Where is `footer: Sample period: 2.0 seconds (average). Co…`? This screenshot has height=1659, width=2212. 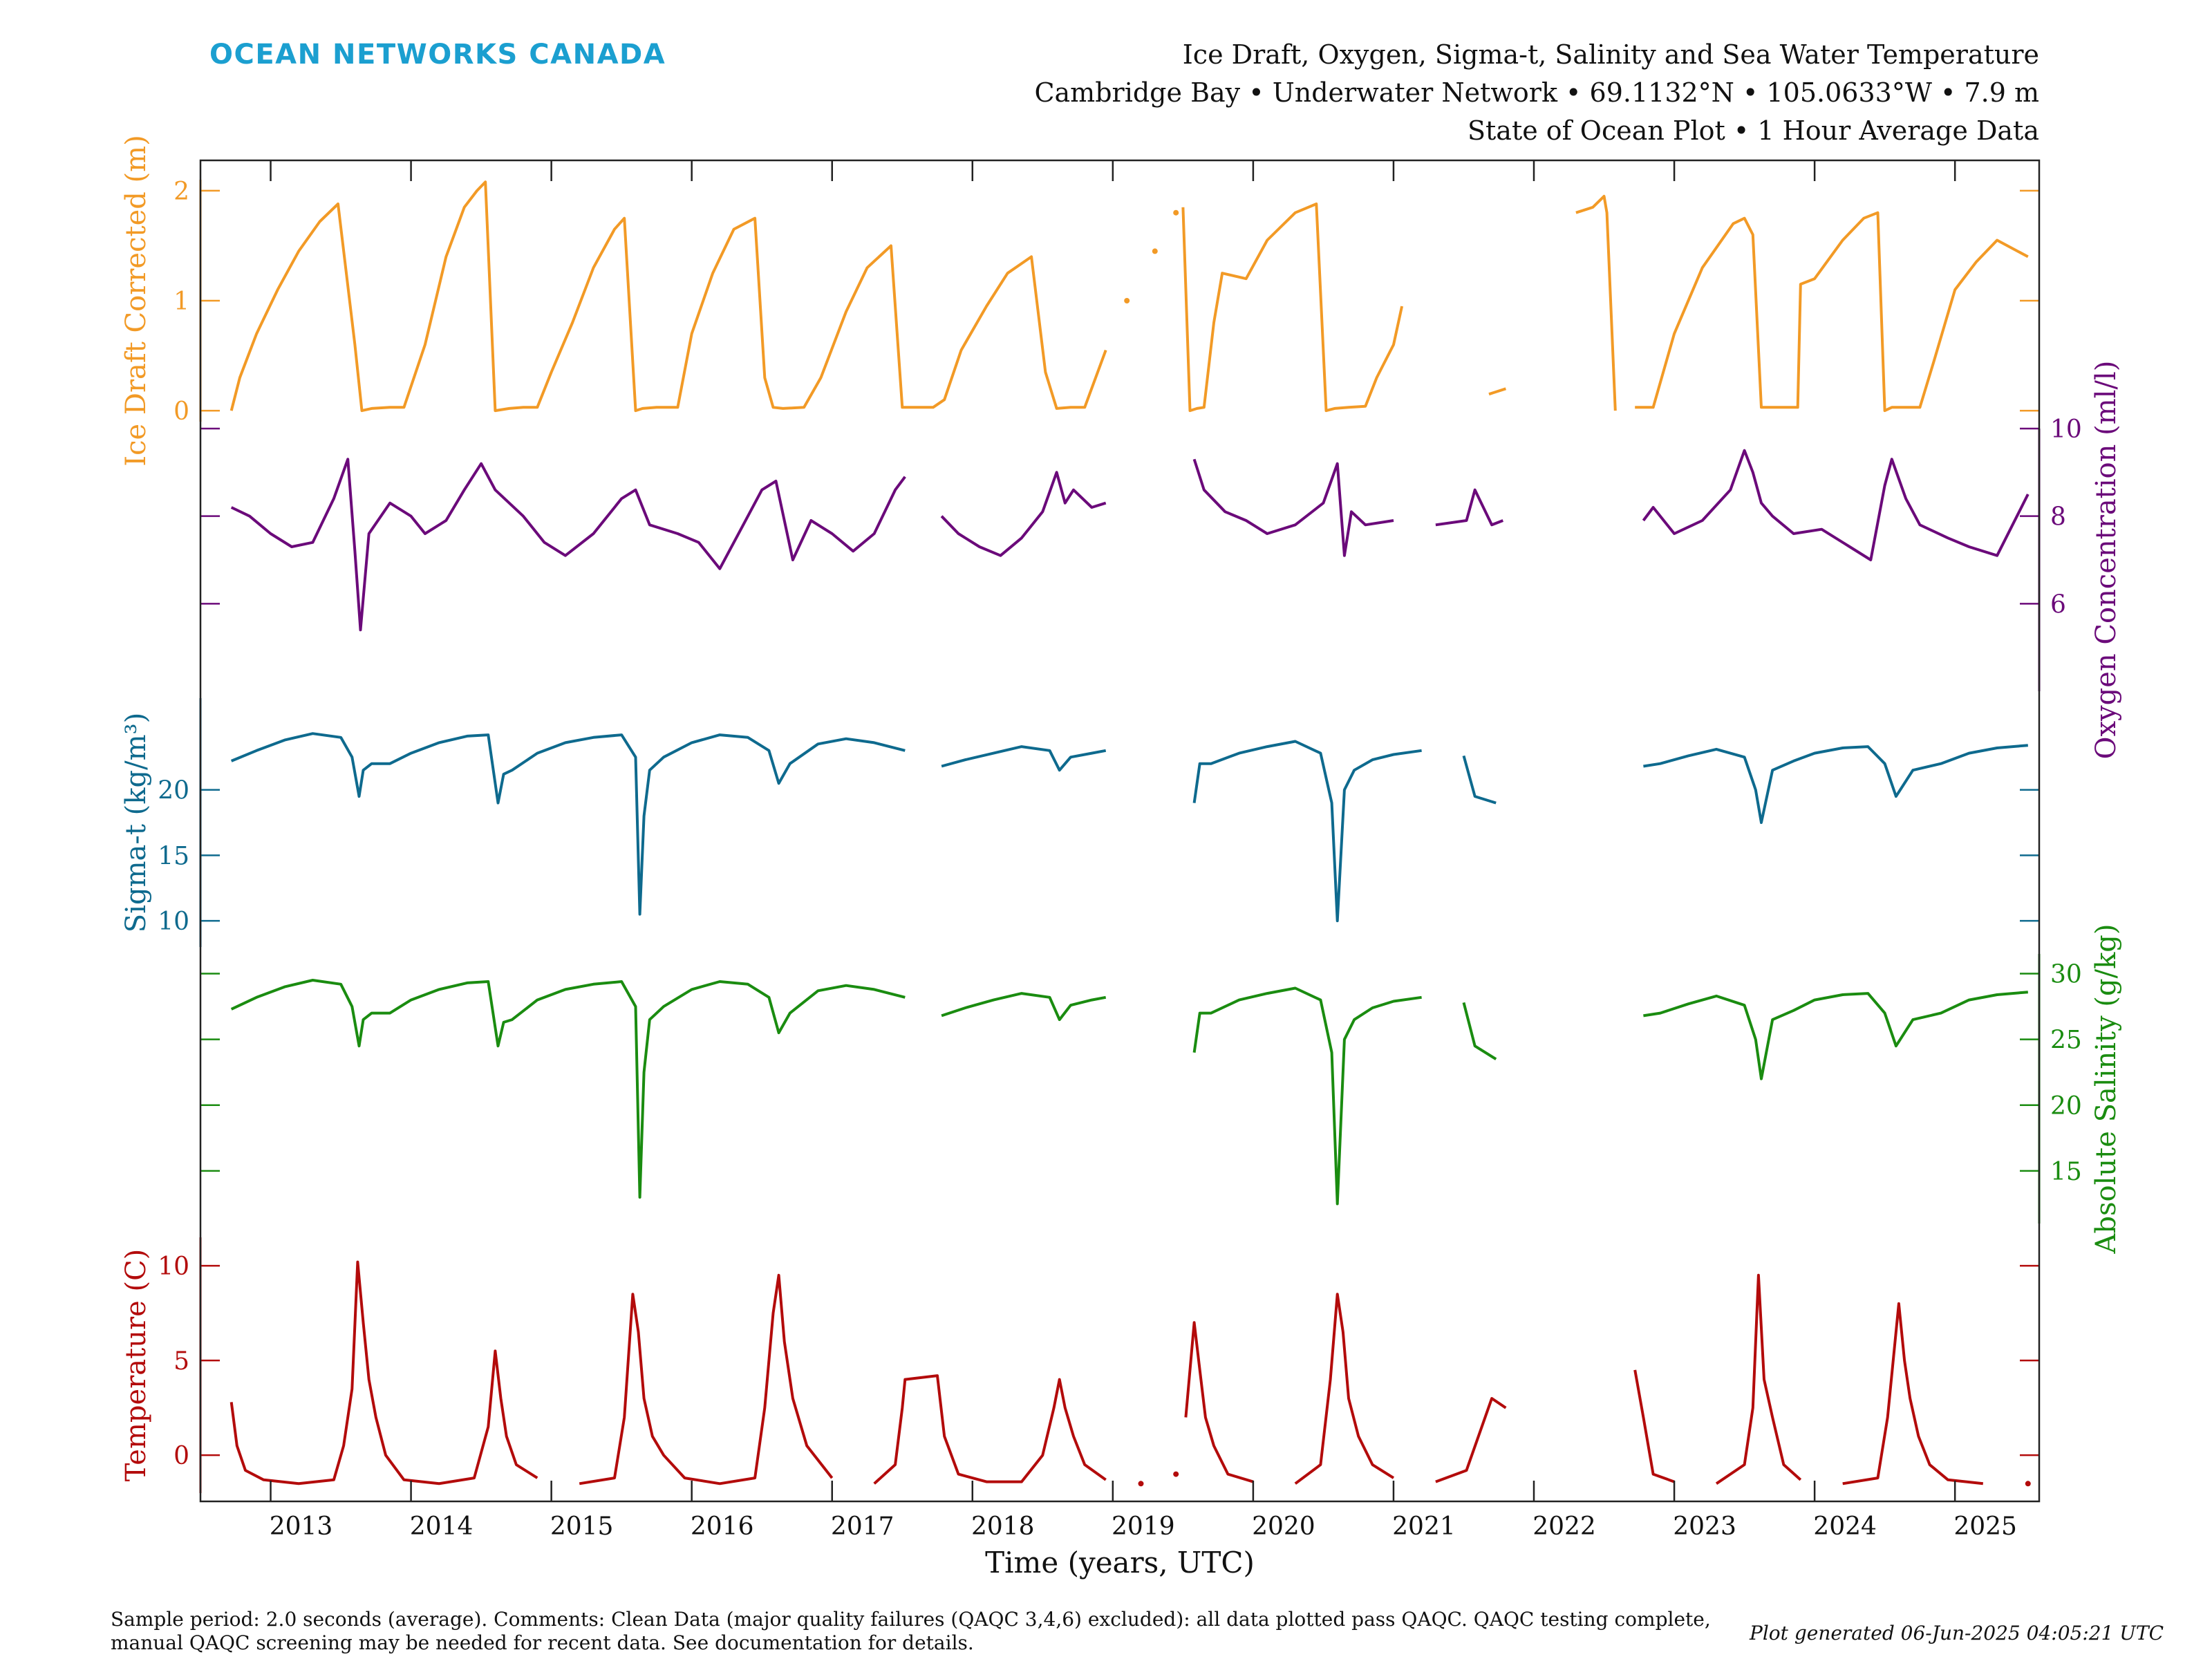
footer: Sample period: 2.0 seconds (average). Co… is located at coordinates (1138, 1631).